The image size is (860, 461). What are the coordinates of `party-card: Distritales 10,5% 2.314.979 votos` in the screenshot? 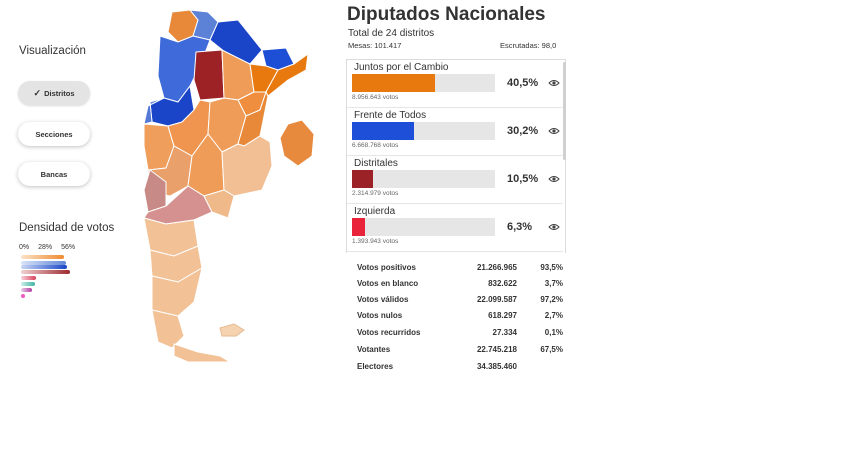 It's located at (455, 180).